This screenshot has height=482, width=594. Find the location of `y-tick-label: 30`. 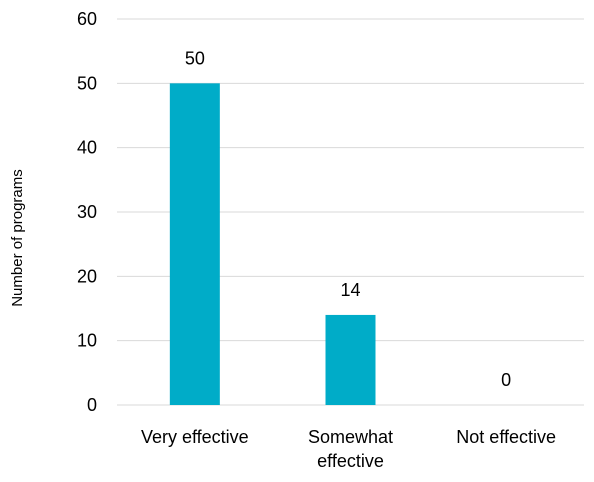

y-tick-label: 30 is located at coordinates (87, 212).